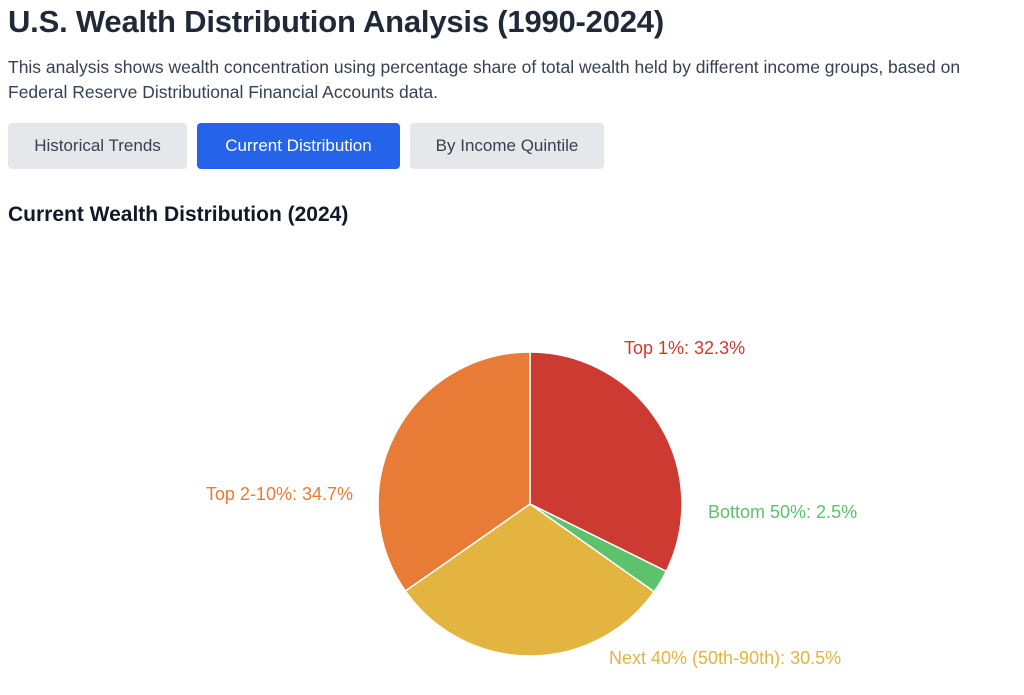  Describe the element at coordinates (97, 146) in the screenshot. I see `tab-historical-trends: Historical Trends` at that location.